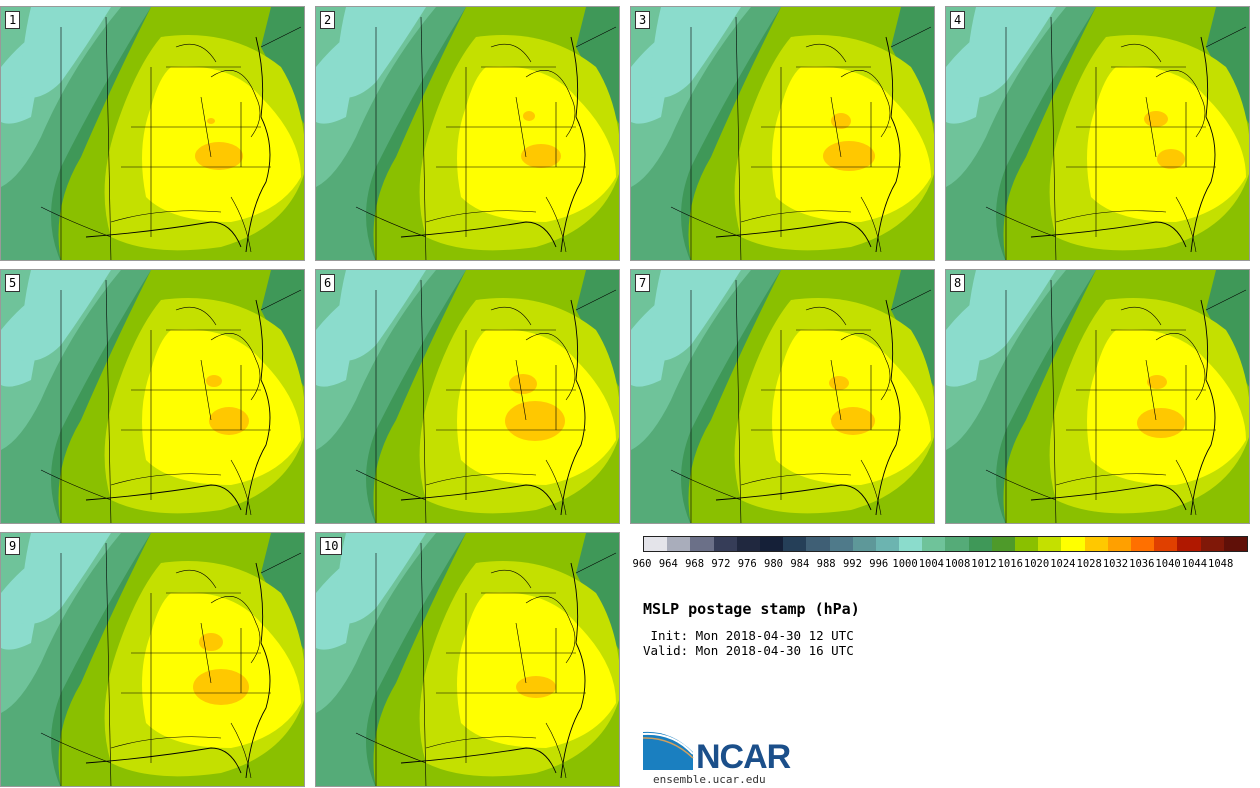  What do you see at coordinates (709, 779) in the screenshot?
I see `source-url: ensemble.ucar.edu` at bounding box center [709, 779].